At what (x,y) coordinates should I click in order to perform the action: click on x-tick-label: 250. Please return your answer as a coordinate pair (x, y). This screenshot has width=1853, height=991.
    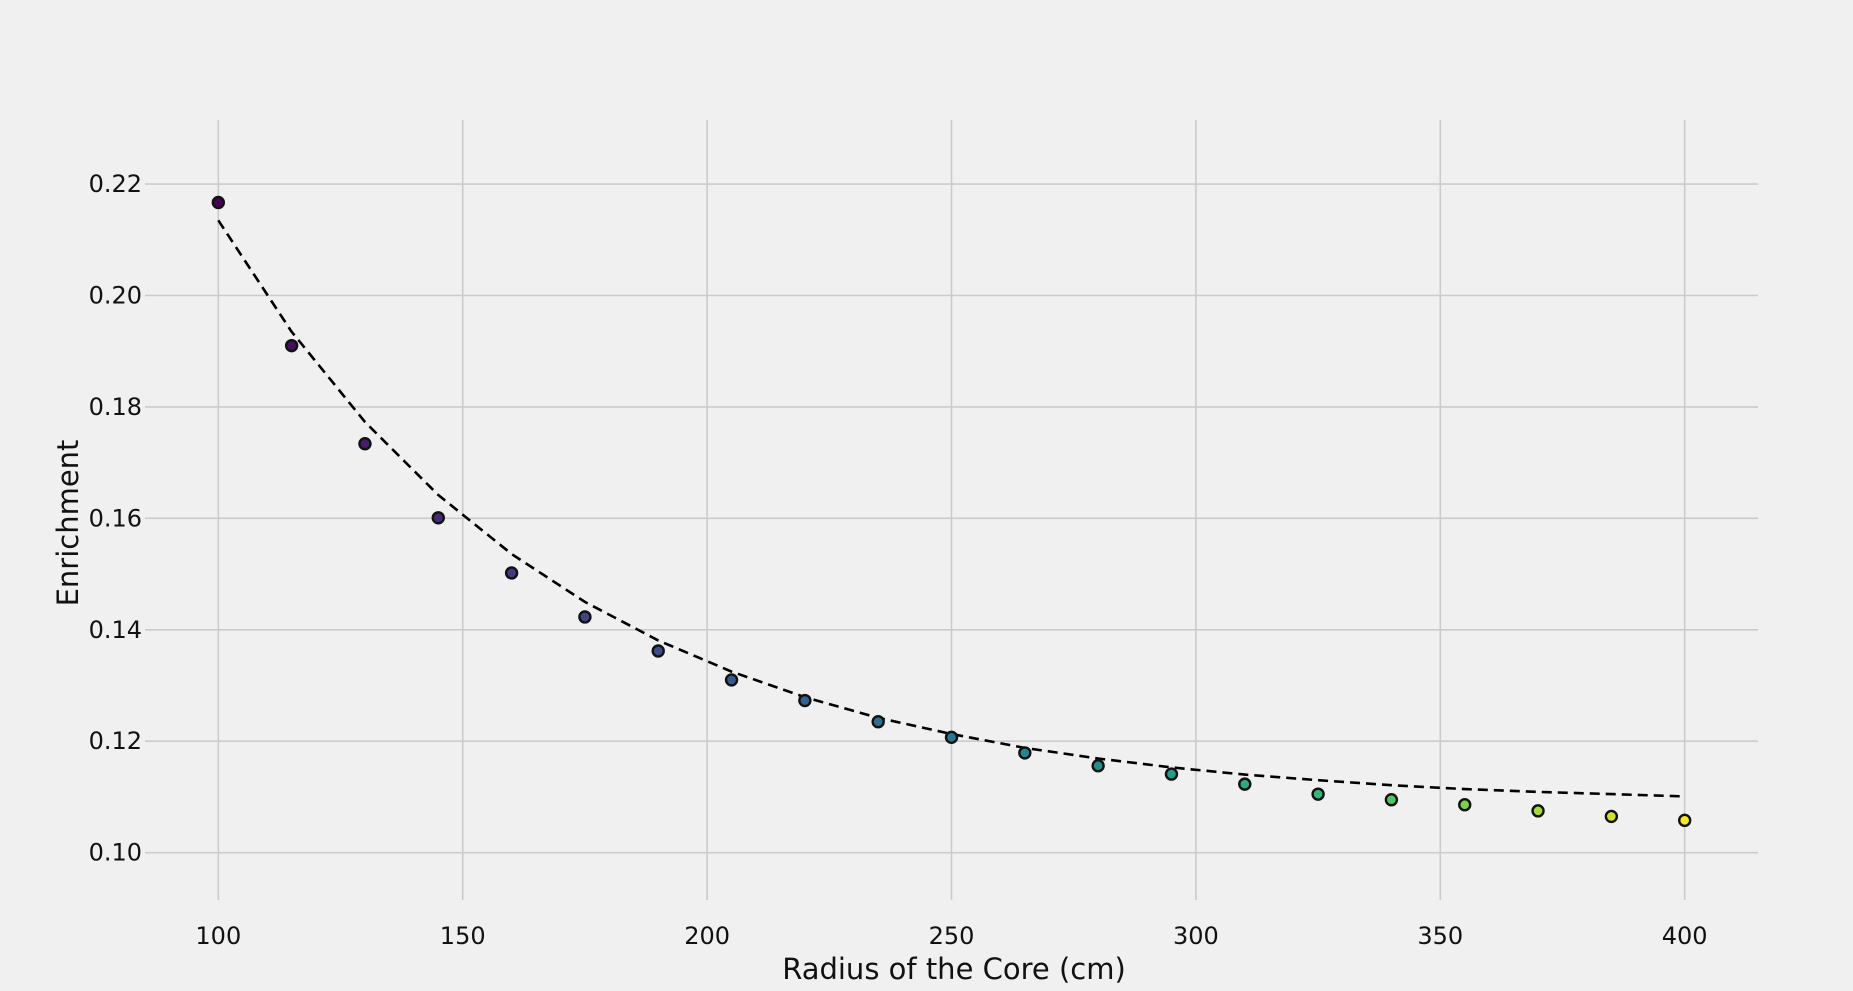
    Looking at the image, I should click on (952, 936).